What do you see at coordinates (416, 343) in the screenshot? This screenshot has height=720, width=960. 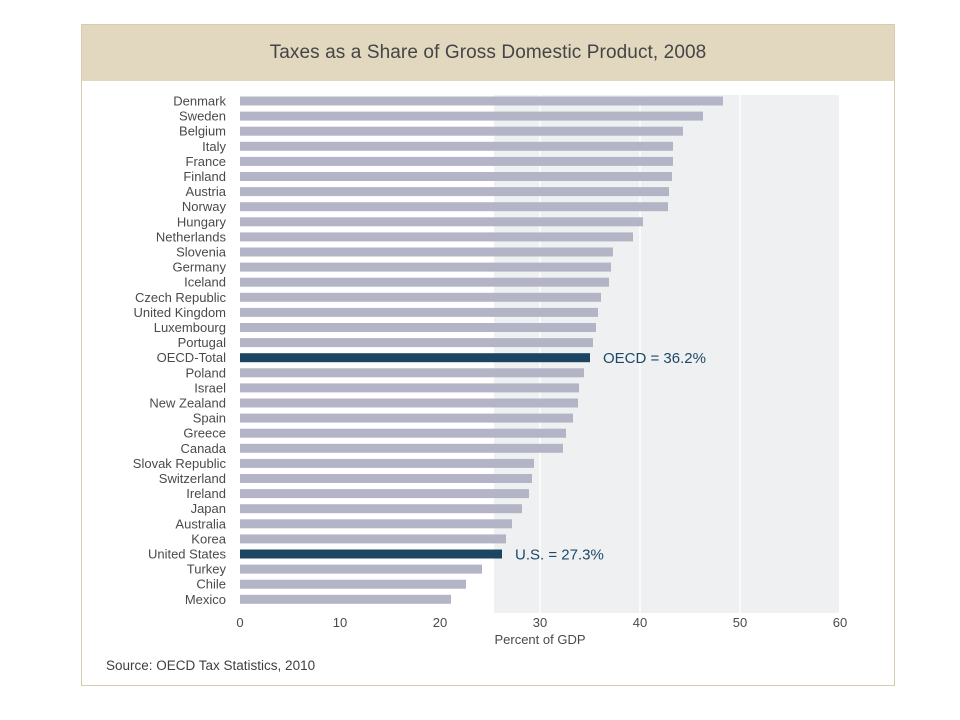 I see `bar-portugal` at bounding box center [416, 343].